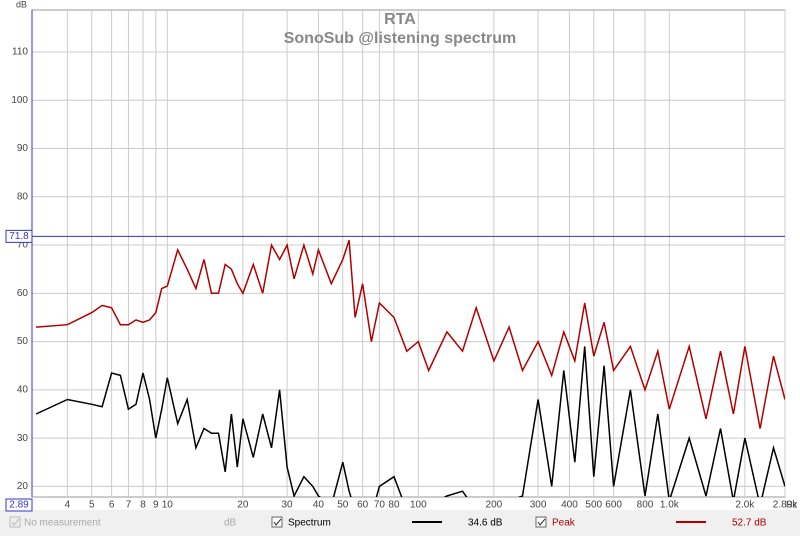  I want to click on y-tick-label: 90, so click(23, 148).